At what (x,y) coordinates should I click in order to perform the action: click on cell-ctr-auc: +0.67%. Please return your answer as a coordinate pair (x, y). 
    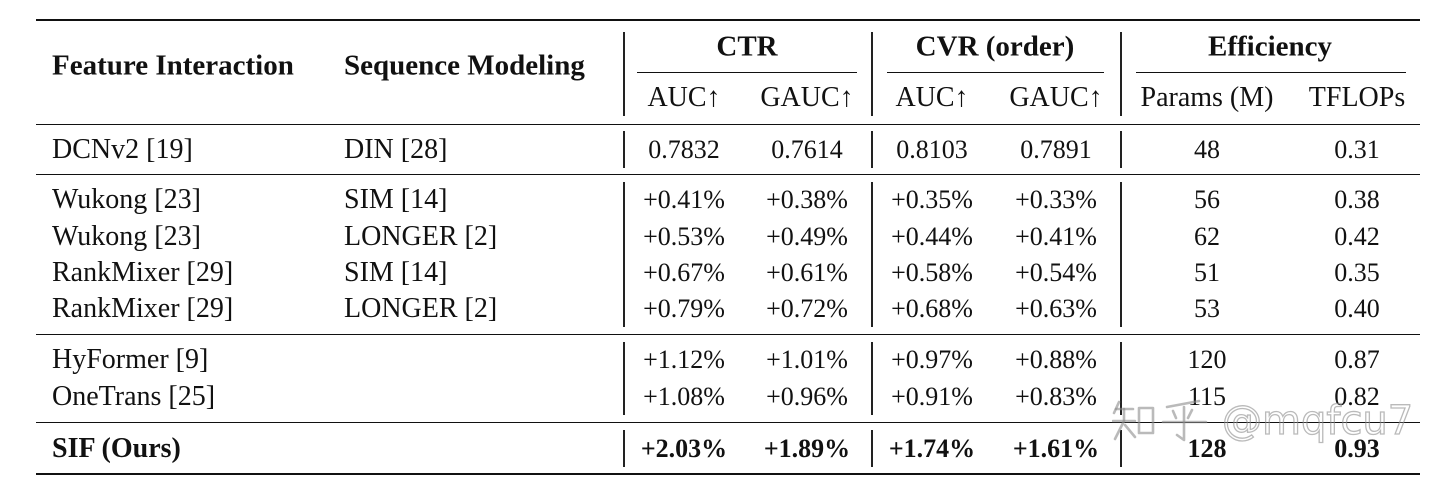
    Looking at the image, I should click on (684, 272).